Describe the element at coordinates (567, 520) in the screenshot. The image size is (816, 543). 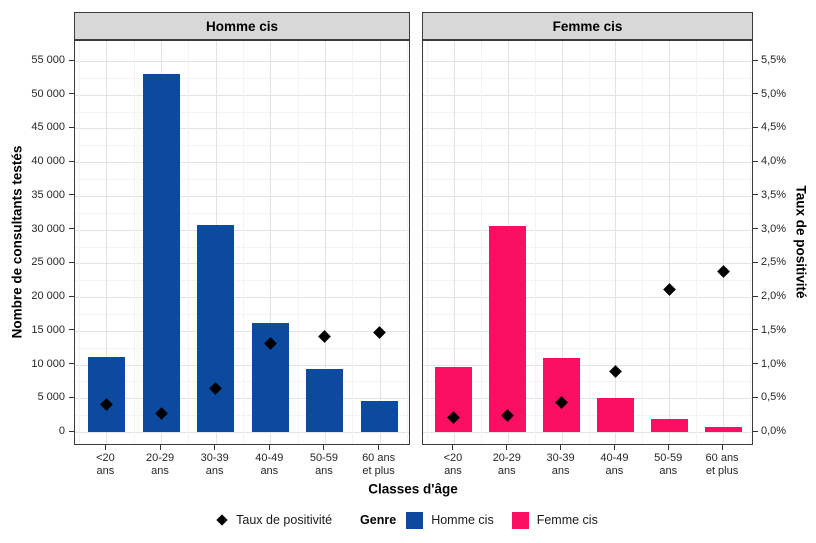
I see `legend-femme-label: Femme cis` at that location.